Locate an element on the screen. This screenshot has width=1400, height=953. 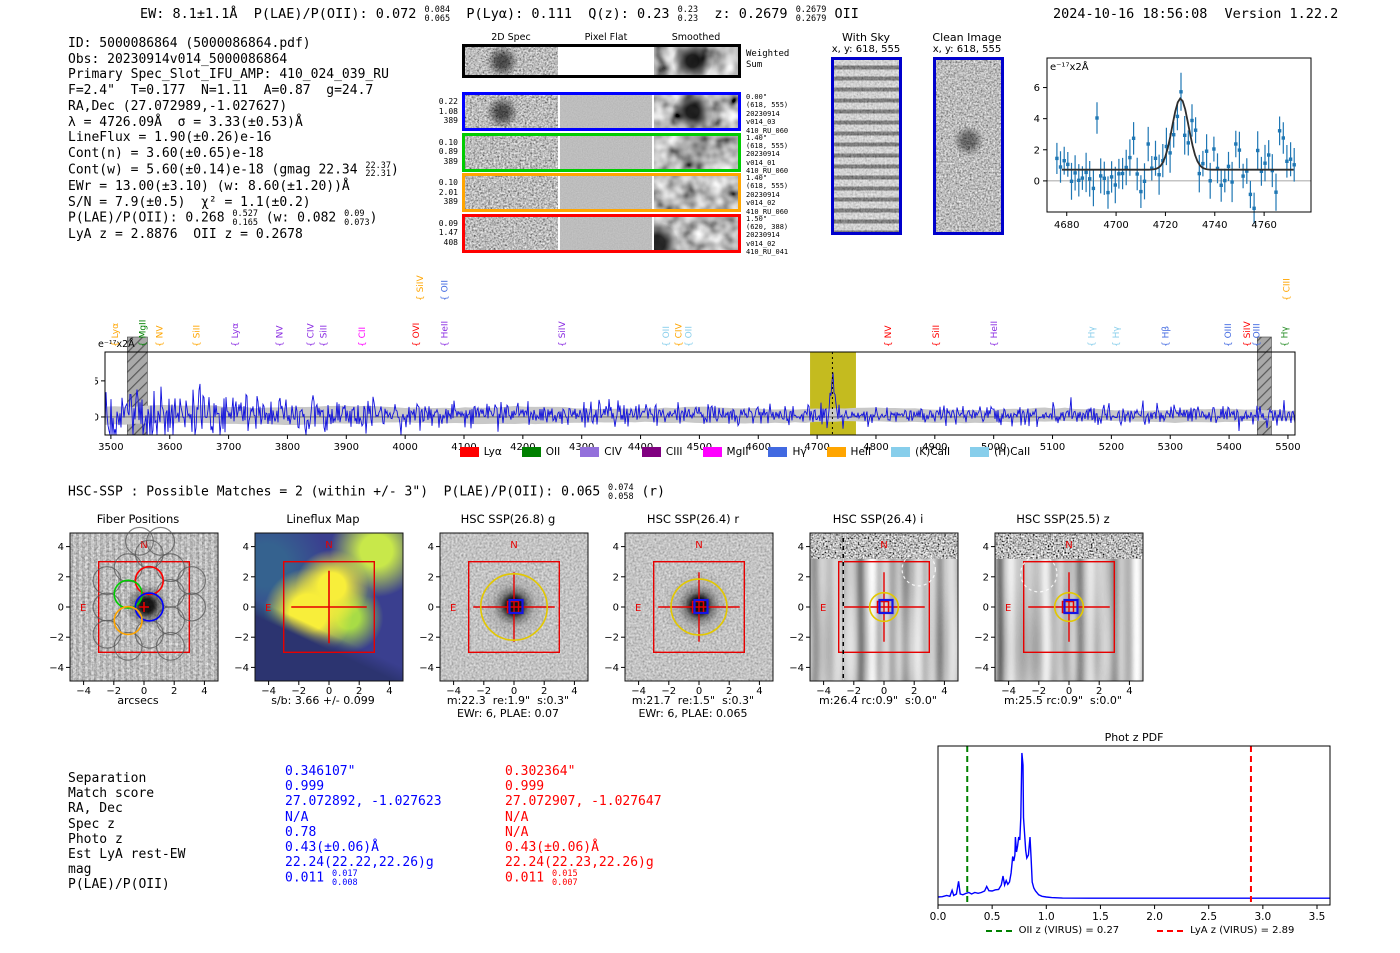
legend-item: CIII is located at coordinates (662, 452).